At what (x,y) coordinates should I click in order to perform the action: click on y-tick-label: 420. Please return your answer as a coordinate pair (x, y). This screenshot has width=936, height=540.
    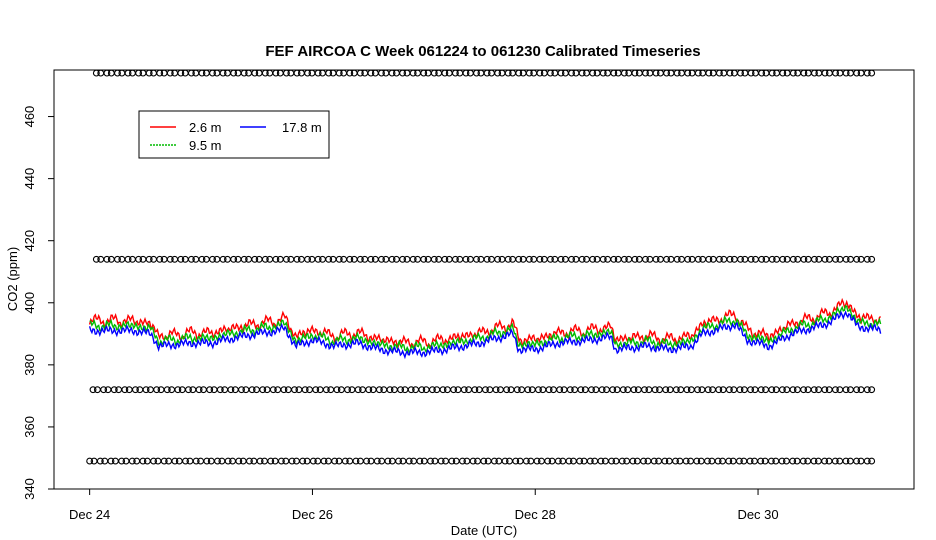
    Looking at the image, I should click on (29, 241).